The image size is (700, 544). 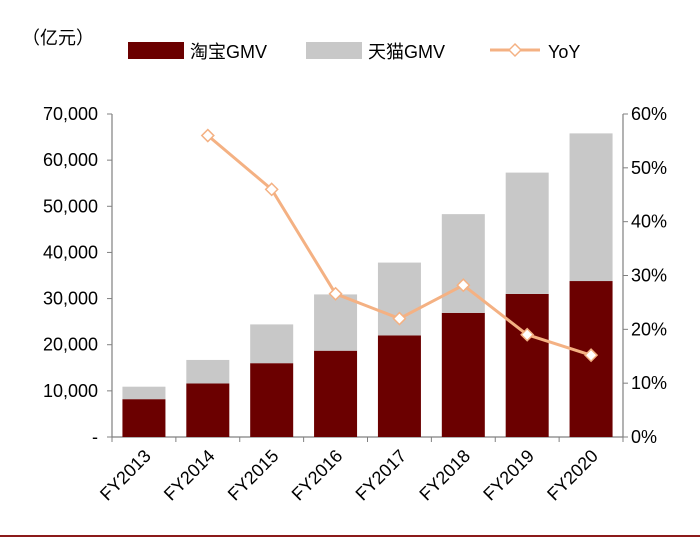 I want to click on legend: 淘宝GMV 天猫GMV YoY, so click(x=354, y=52).